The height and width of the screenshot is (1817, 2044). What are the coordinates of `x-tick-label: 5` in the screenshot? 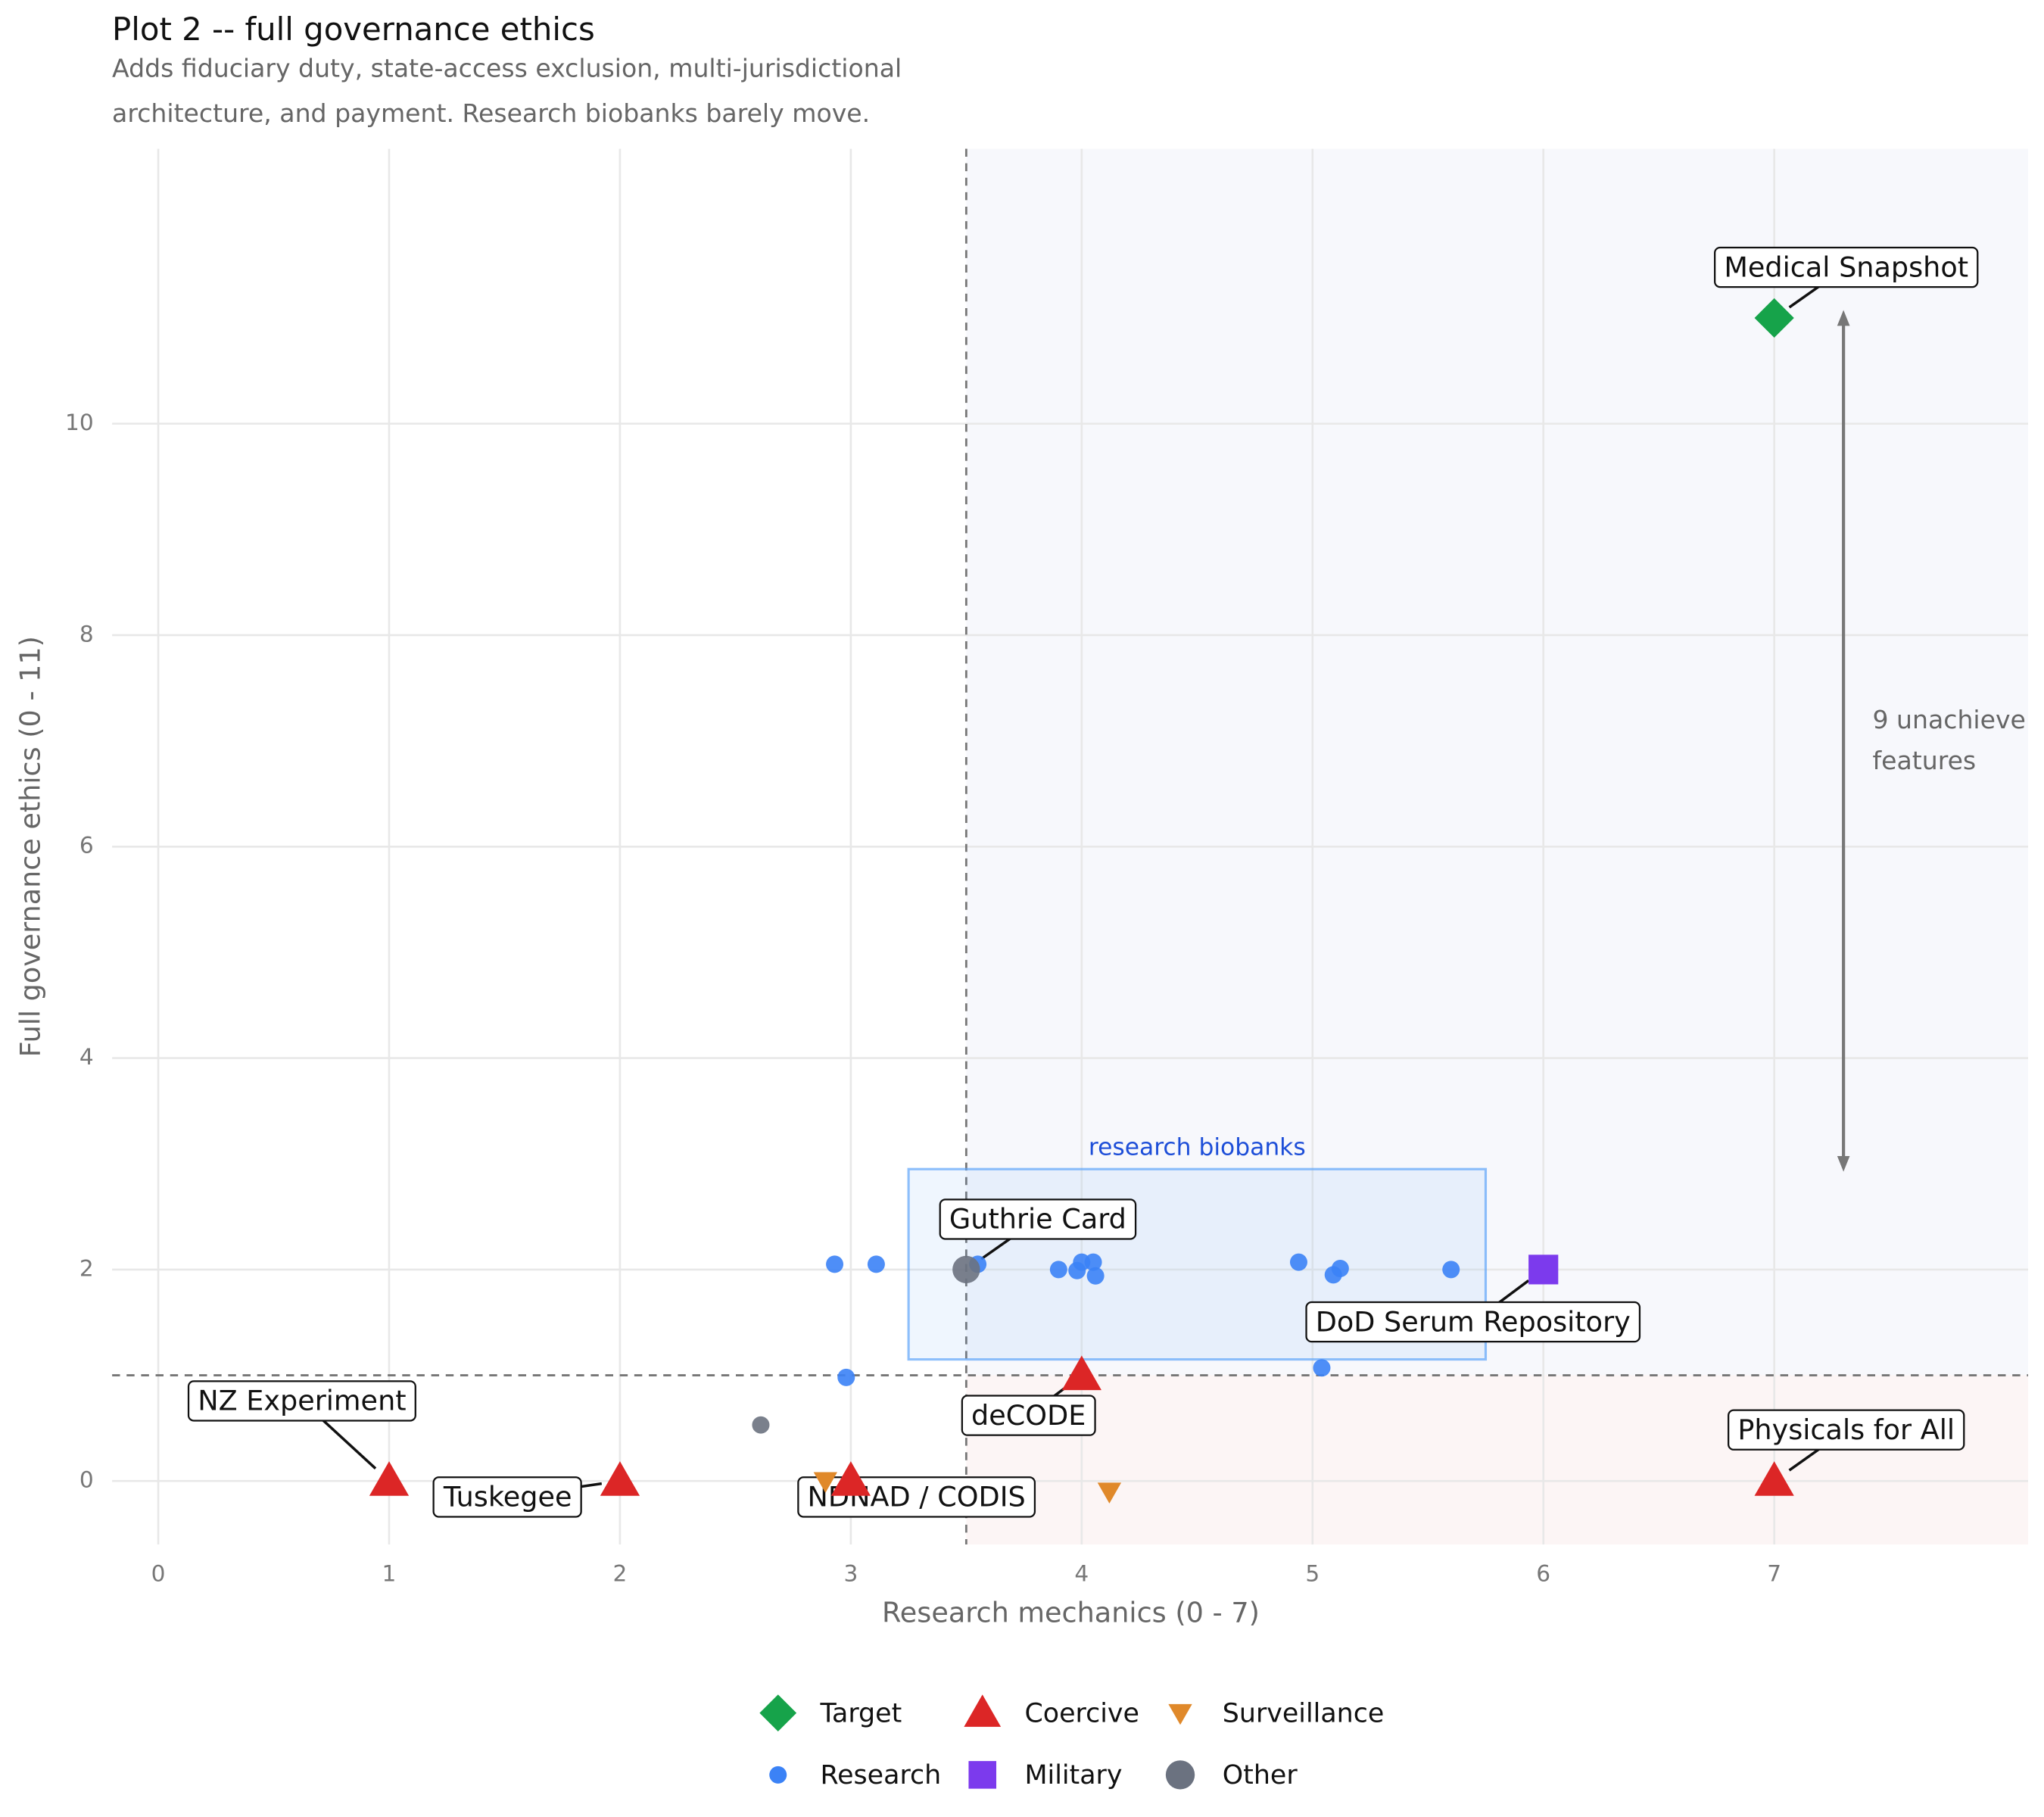 It's located at (1312, 1574).